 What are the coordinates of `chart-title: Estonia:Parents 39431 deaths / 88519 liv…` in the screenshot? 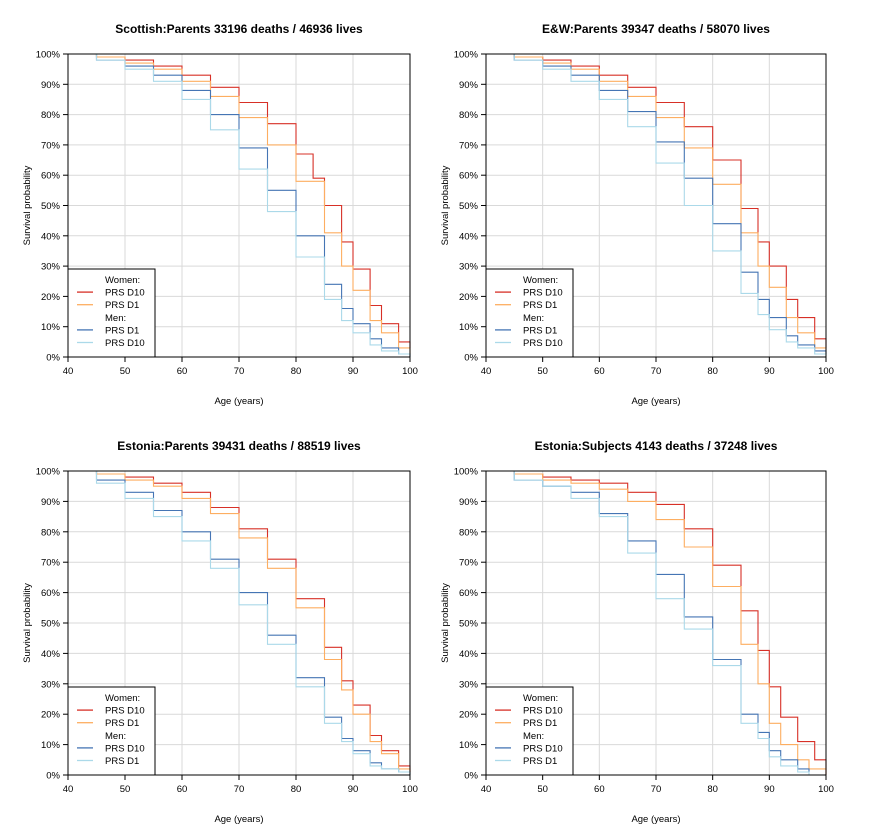 It's located at (239, 446).